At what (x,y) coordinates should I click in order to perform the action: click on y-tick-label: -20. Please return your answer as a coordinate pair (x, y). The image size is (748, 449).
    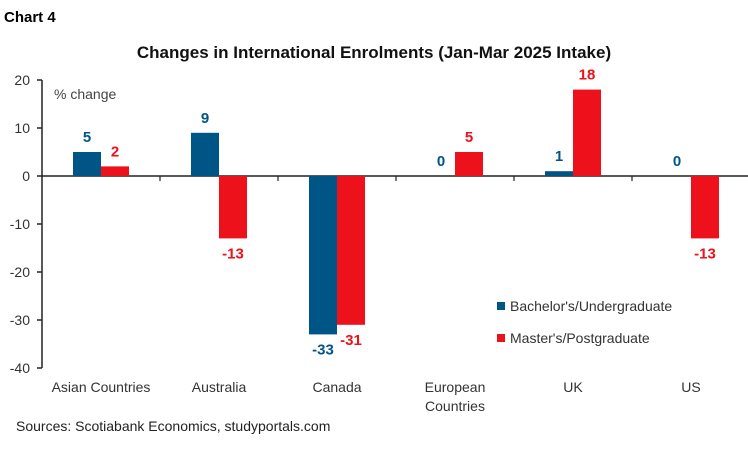
    Looking at the image, I should click on (20, 272).